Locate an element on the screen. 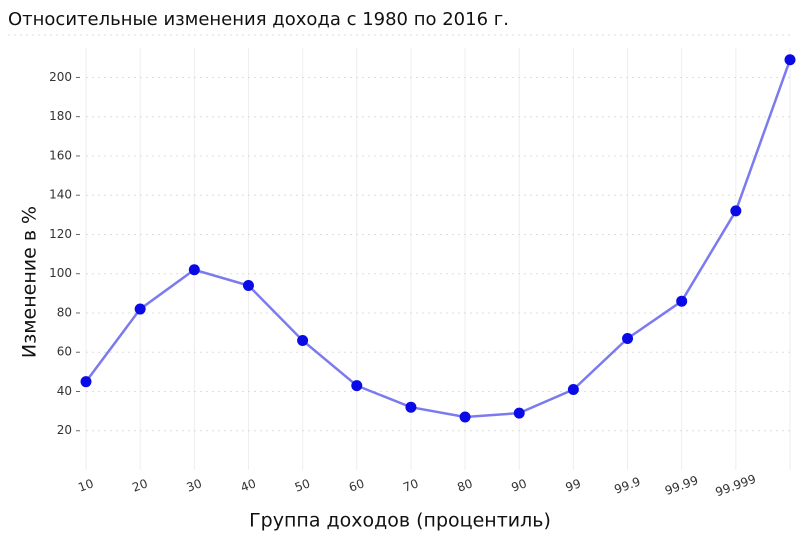 Image resolution: width=800 pixels, height=539 pixels. y-tick-label: 80 is located at coordinates (64, 312).